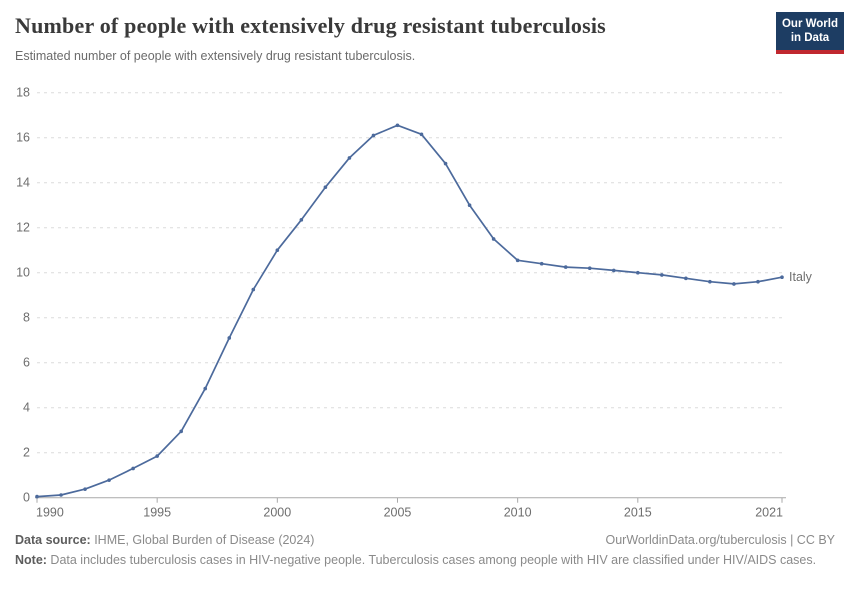 The image size is (850, 600). I want to click on y-axis-tick-label: 10, so click(23, 273).